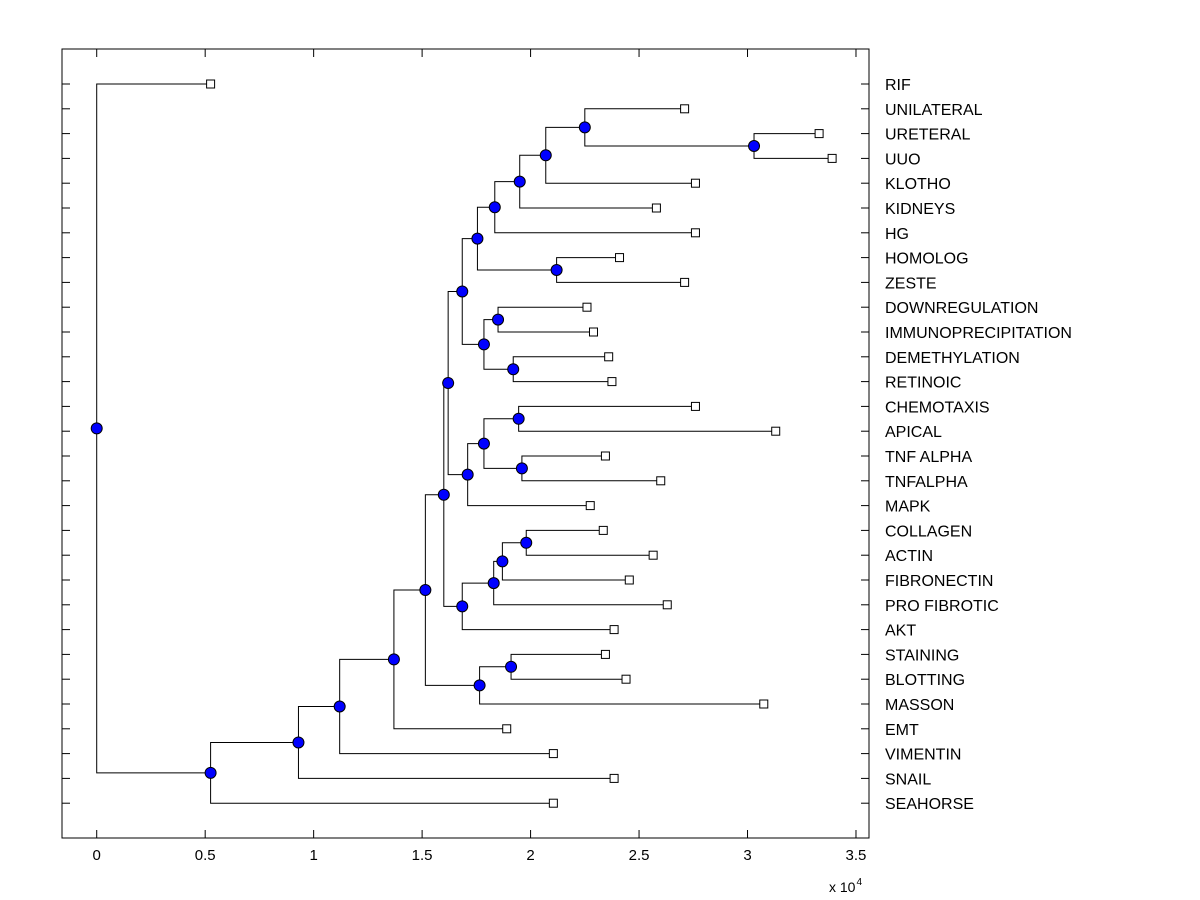 The width and height of the screenshot is (1200, 900). Describe the element at coordinates (647, 425) in the screenshot. I see `branch-n_ca` at that location.